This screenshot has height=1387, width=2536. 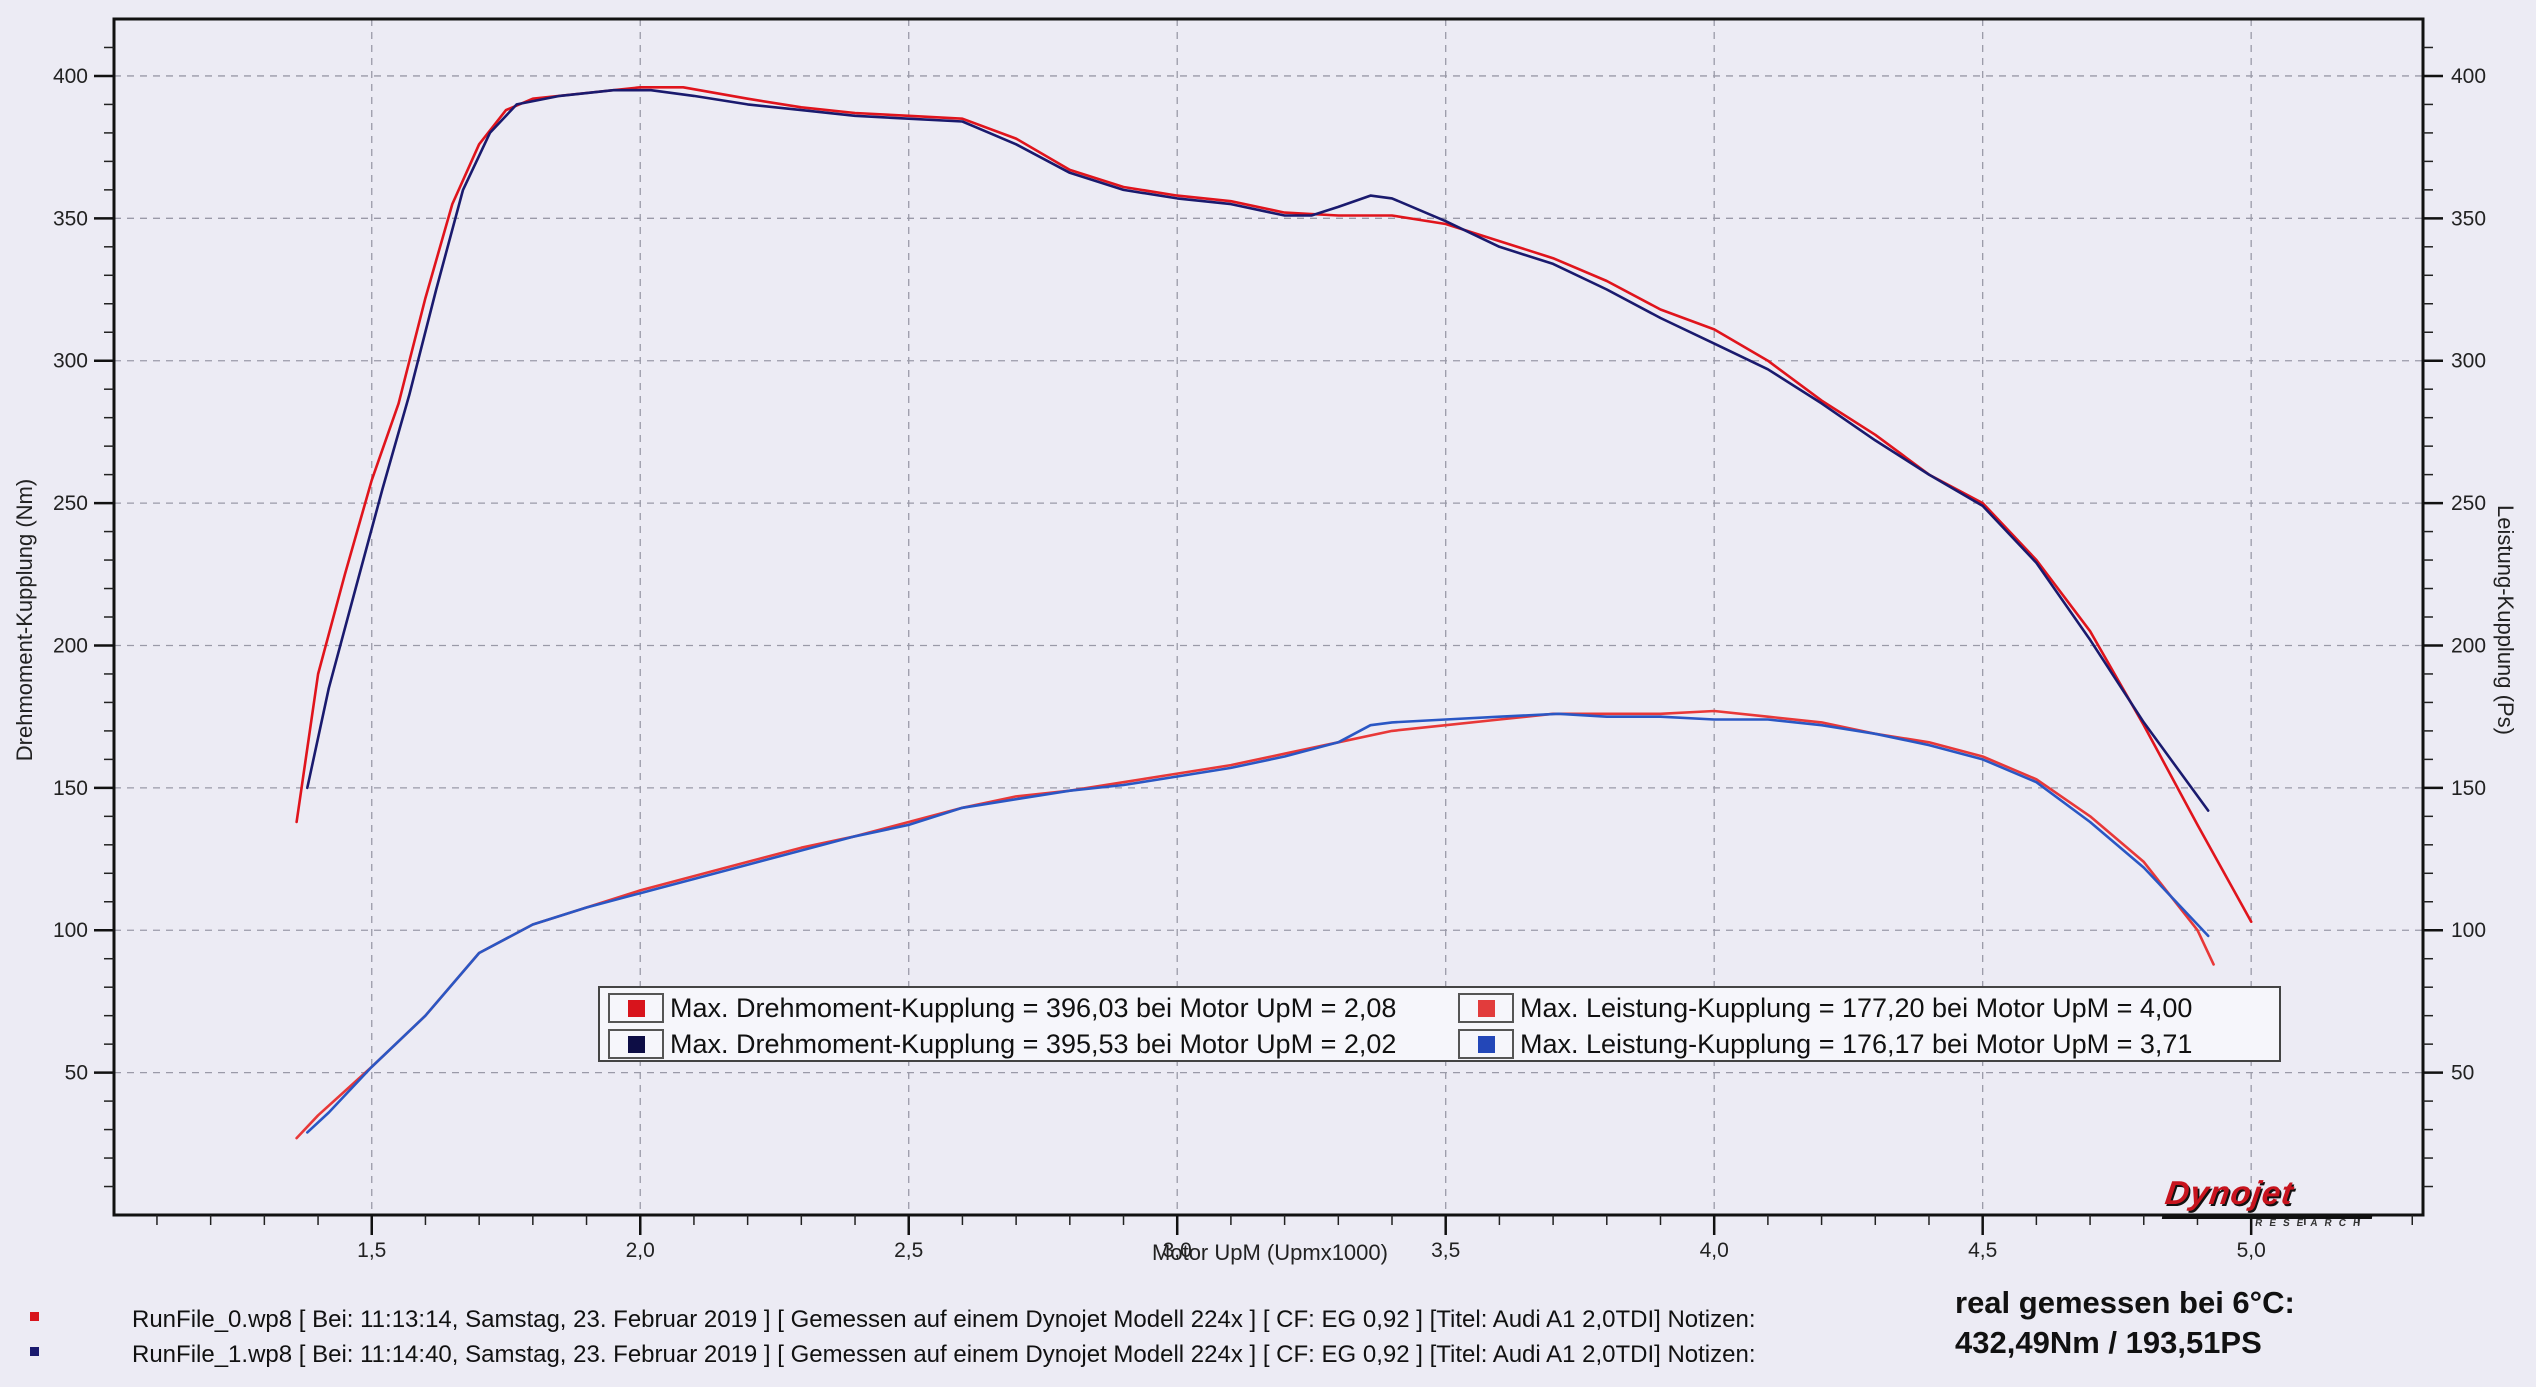 I want to click on y-right-tick-label: 150, so click(x=2468, y=788).